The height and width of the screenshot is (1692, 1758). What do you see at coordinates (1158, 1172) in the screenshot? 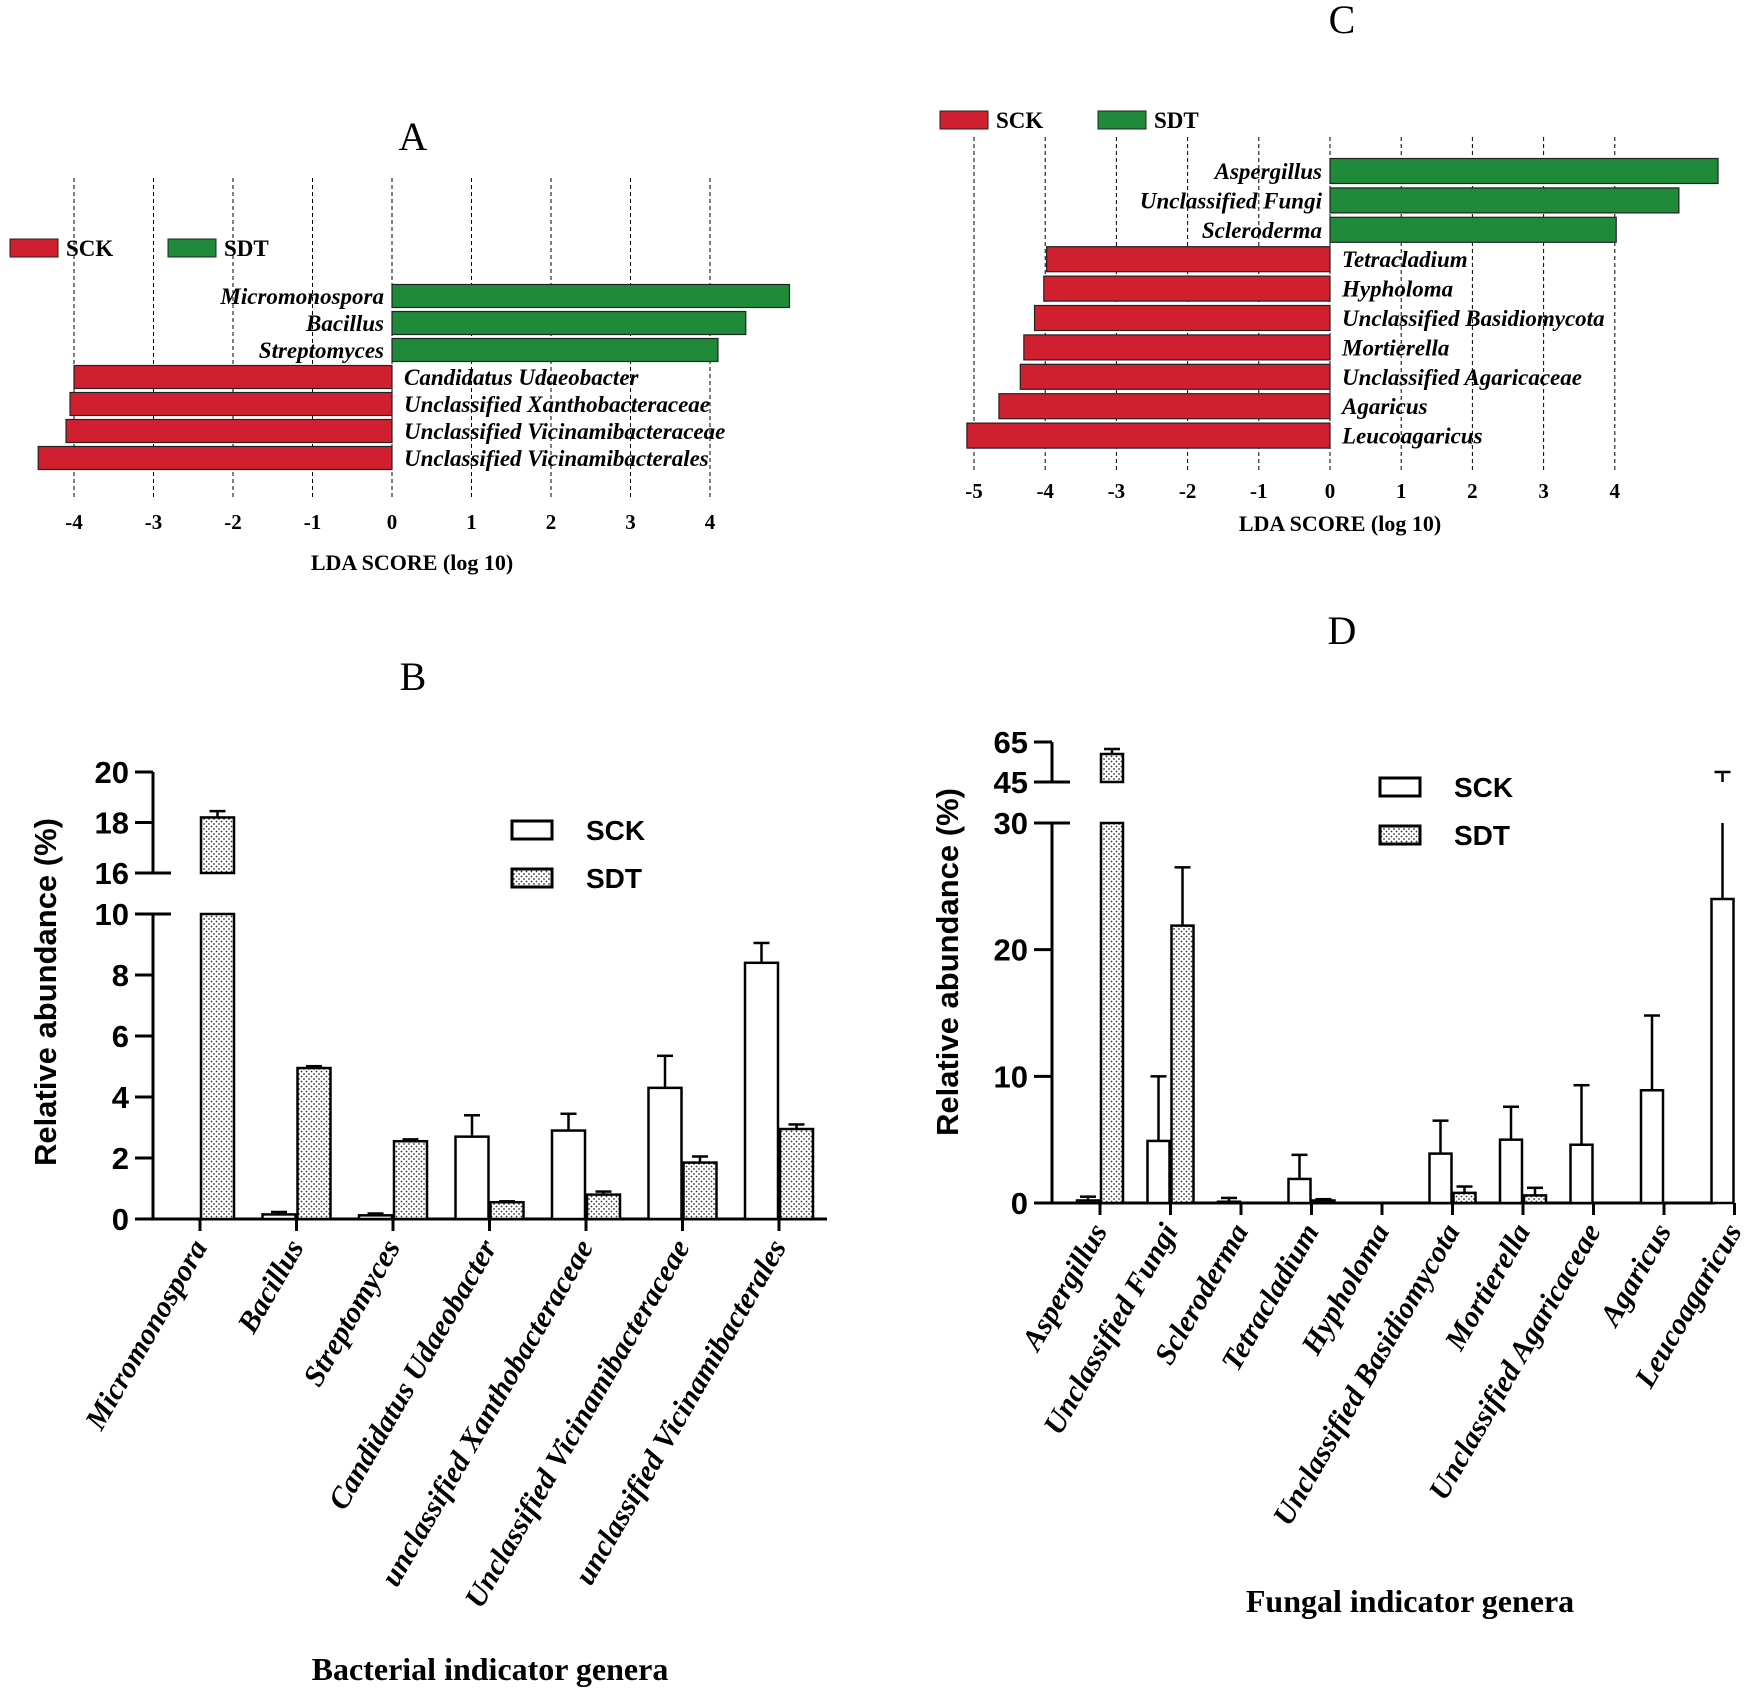
I see `bar-sck-unclassified-fungi` at bounding box center [1158, 1172].